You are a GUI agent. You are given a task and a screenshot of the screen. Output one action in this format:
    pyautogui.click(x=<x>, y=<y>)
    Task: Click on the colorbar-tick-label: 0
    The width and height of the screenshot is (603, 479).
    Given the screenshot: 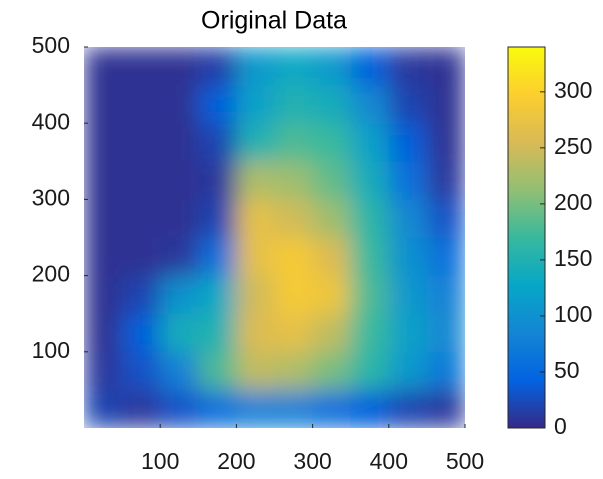 What is the action you would take?
    pyautogui.click(x=560, y=426)
    